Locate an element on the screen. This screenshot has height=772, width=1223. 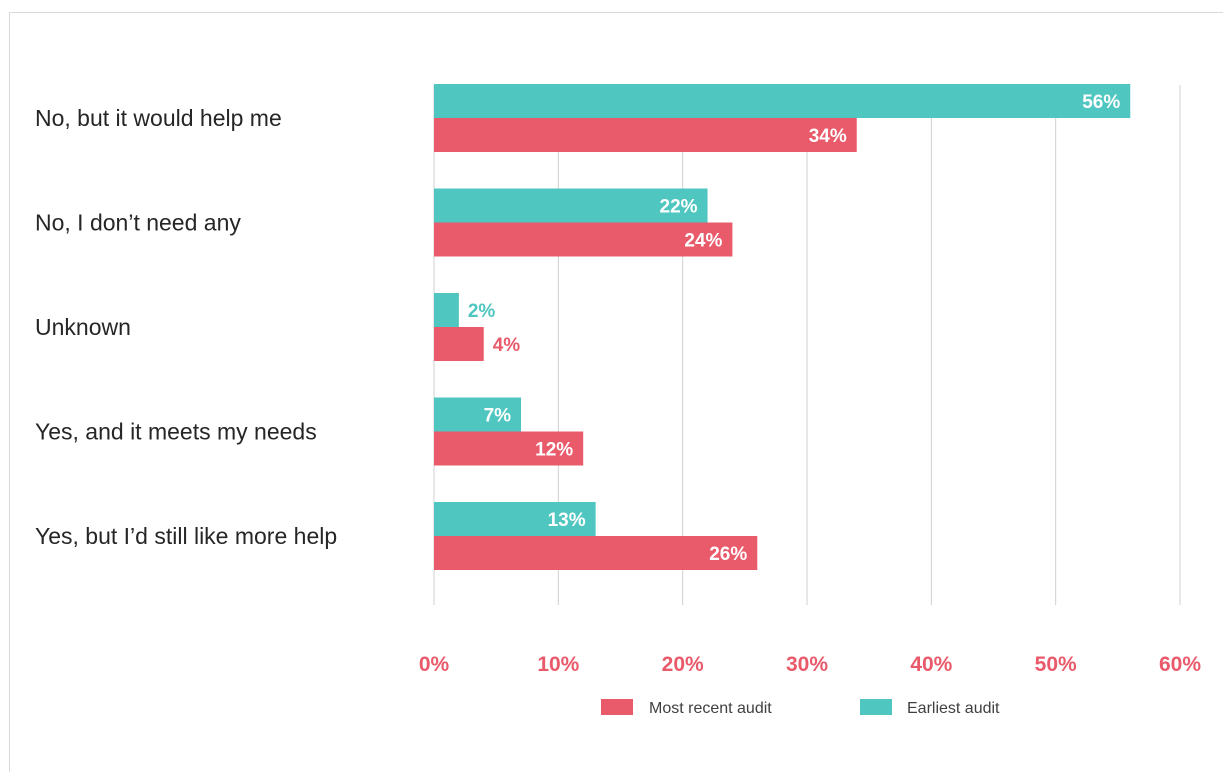
legend-label-most-recent-audit: Most recent audit is located at coordinates (710, 708).